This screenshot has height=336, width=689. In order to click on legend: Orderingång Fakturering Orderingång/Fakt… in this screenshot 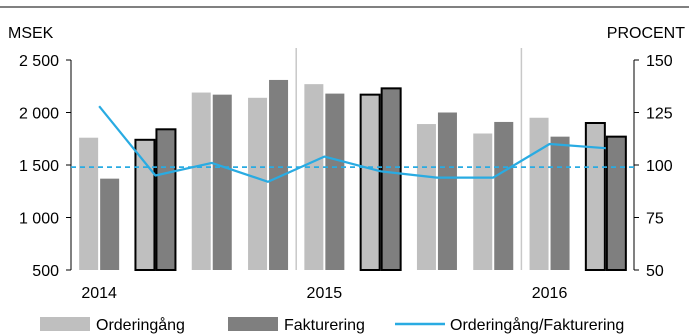, I will do `click(332, 325)`.